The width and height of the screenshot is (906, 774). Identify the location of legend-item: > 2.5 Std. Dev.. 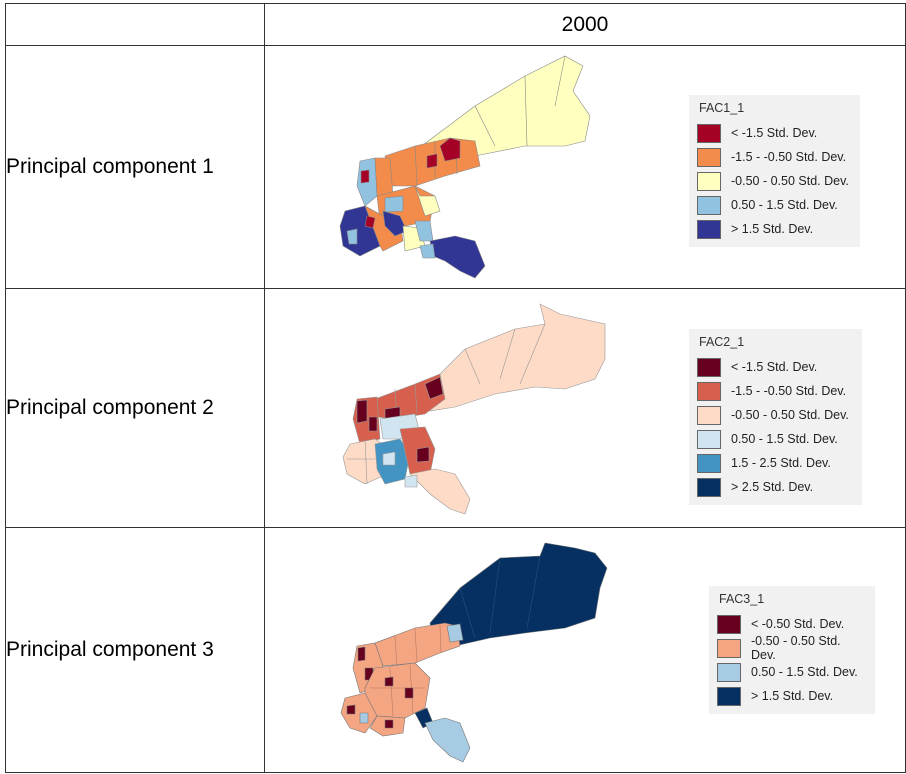
(775, 487).